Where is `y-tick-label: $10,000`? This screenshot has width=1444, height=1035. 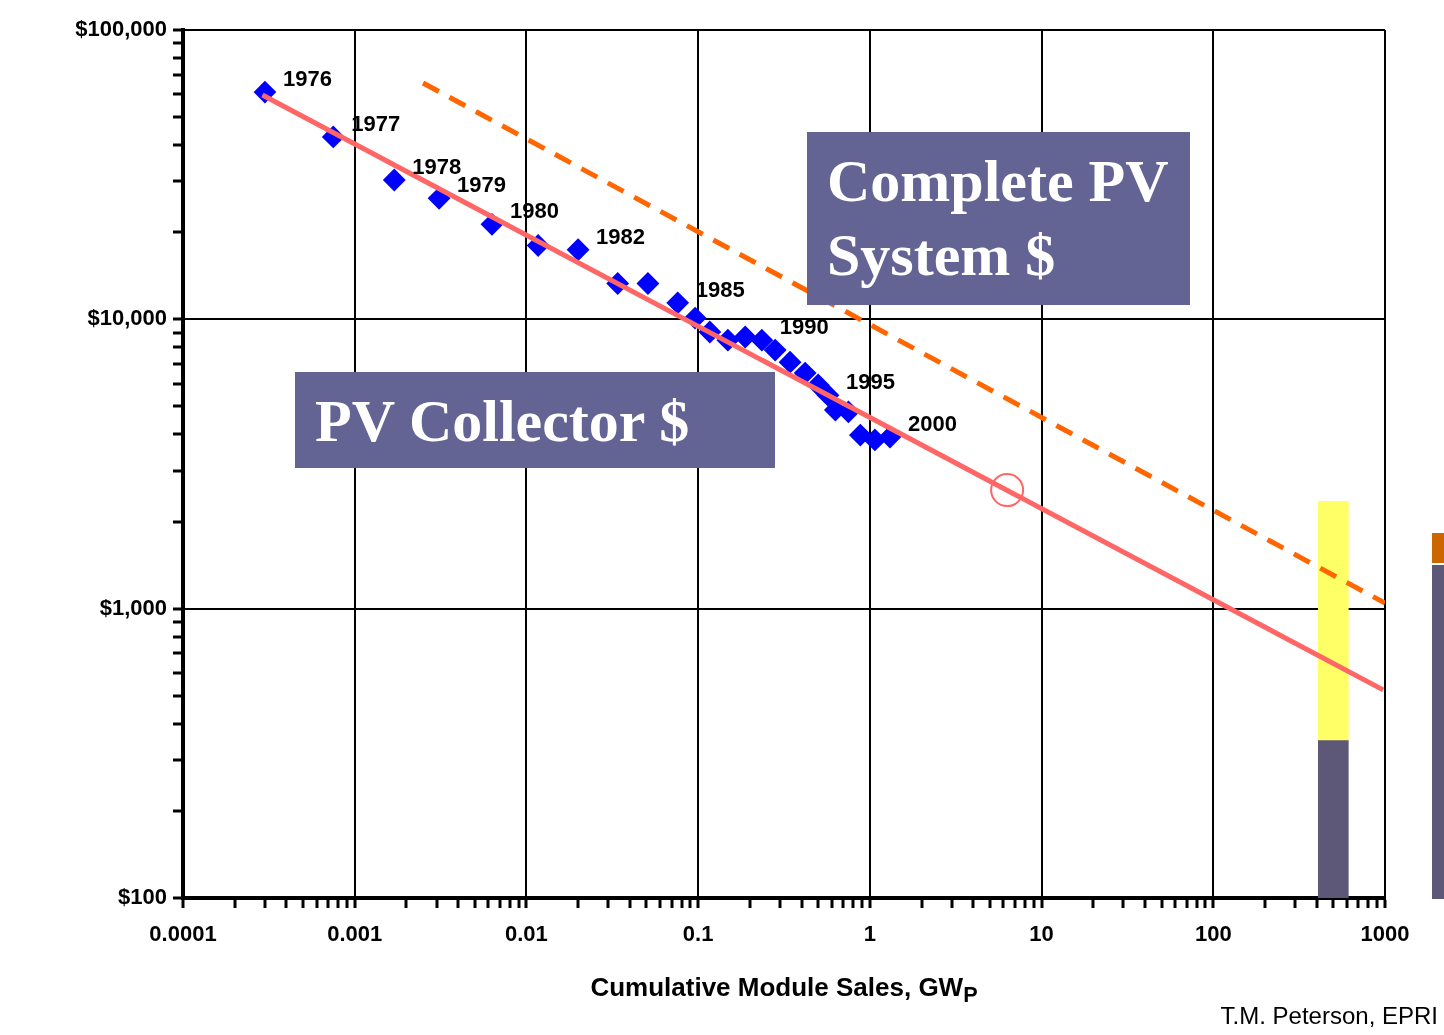 y-tick-label: $10,000 is located at coordinates (127, 318).